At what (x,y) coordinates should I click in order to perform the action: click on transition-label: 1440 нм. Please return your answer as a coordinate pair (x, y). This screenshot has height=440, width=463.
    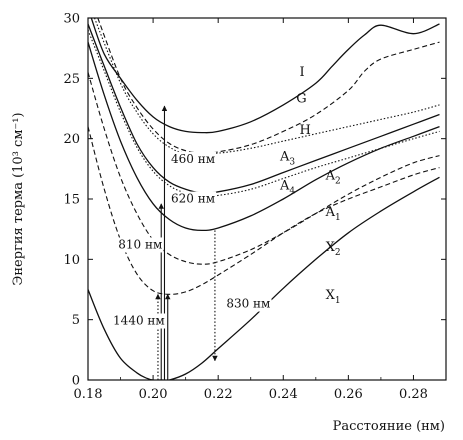
    Looking at the image, I should click on (139, 320).